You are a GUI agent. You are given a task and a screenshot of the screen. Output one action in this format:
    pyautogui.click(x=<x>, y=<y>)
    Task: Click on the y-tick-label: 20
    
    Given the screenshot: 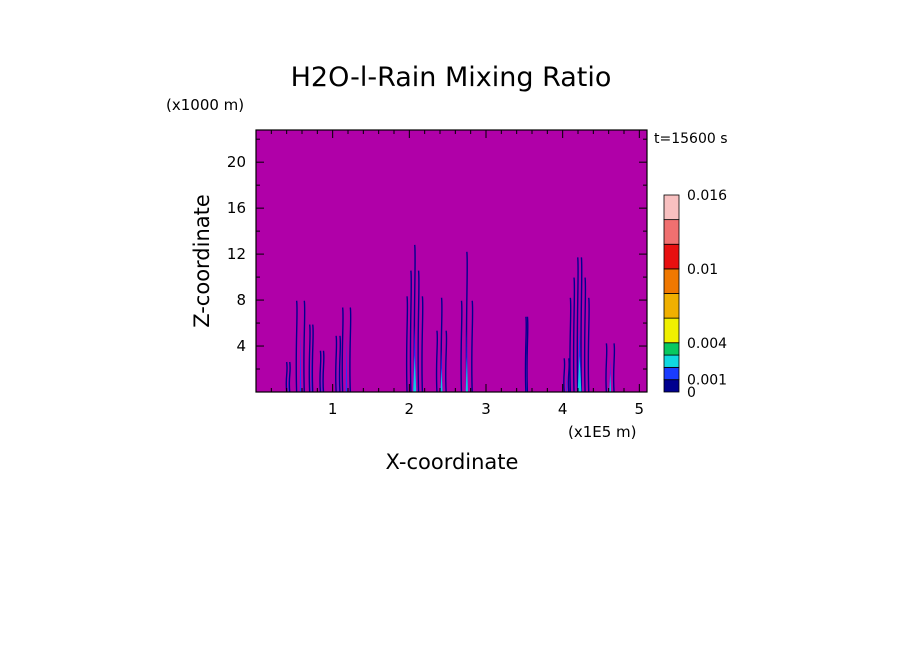 What is the action you would take?
    pyautogui.click(x=236, y=162)
    